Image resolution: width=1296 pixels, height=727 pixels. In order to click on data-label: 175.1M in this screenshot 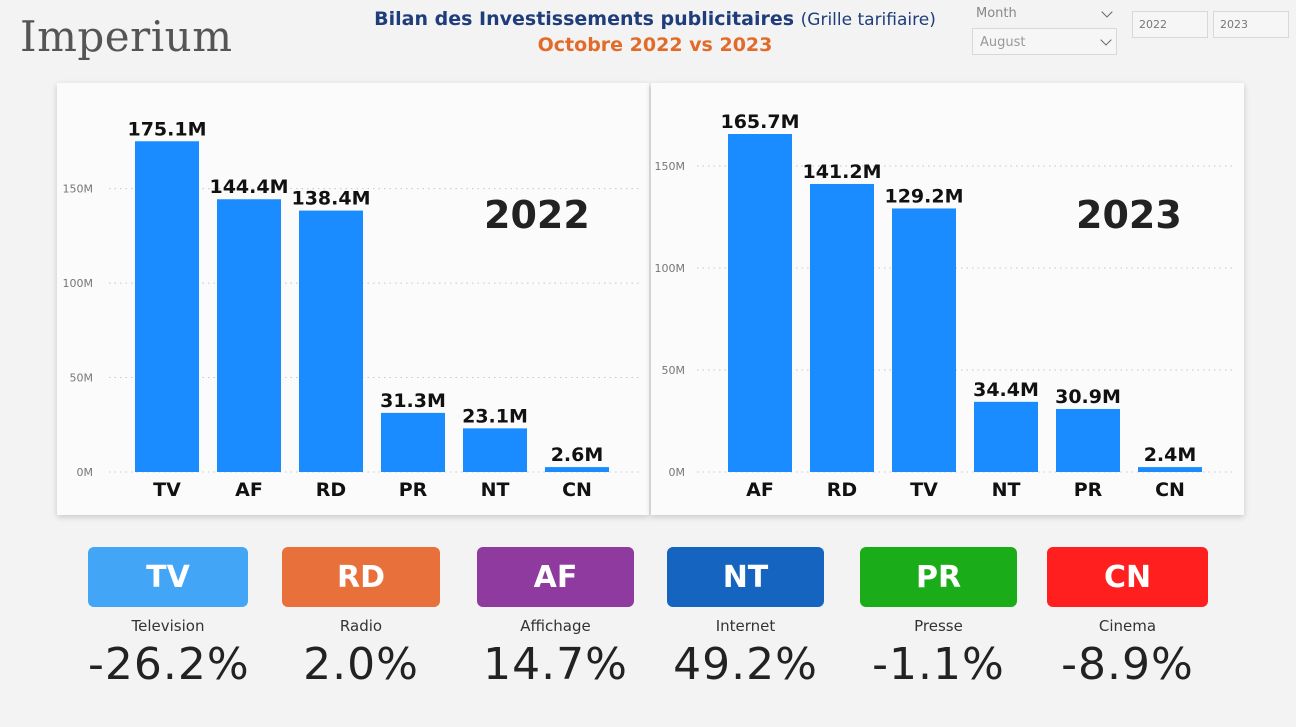, I will do `click(166, 129)`.